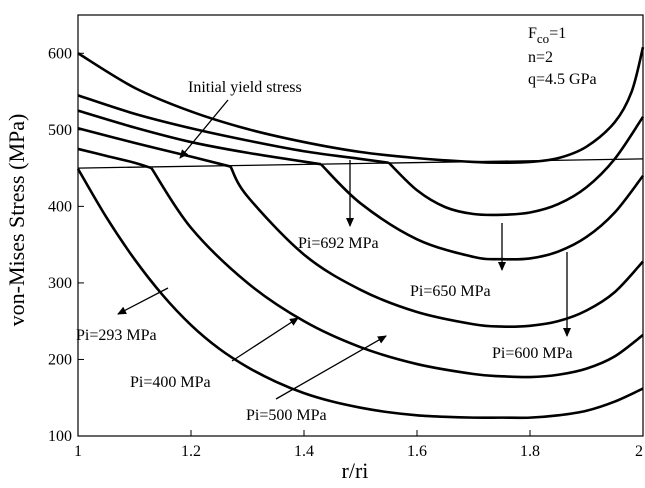 Image resolution: width=645 pixels, height=488 pixels. Describe the element at coordinates (360, 163) in the screenshot. I see `initial-yield-line` at that location.